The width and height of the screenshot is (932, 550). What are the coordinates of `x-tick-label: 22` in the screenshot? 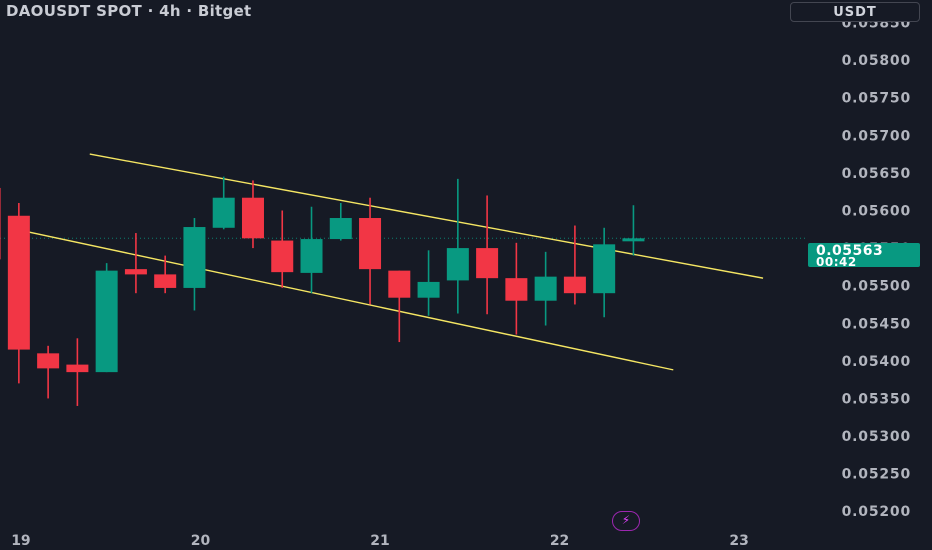 It's located at (559, 541).